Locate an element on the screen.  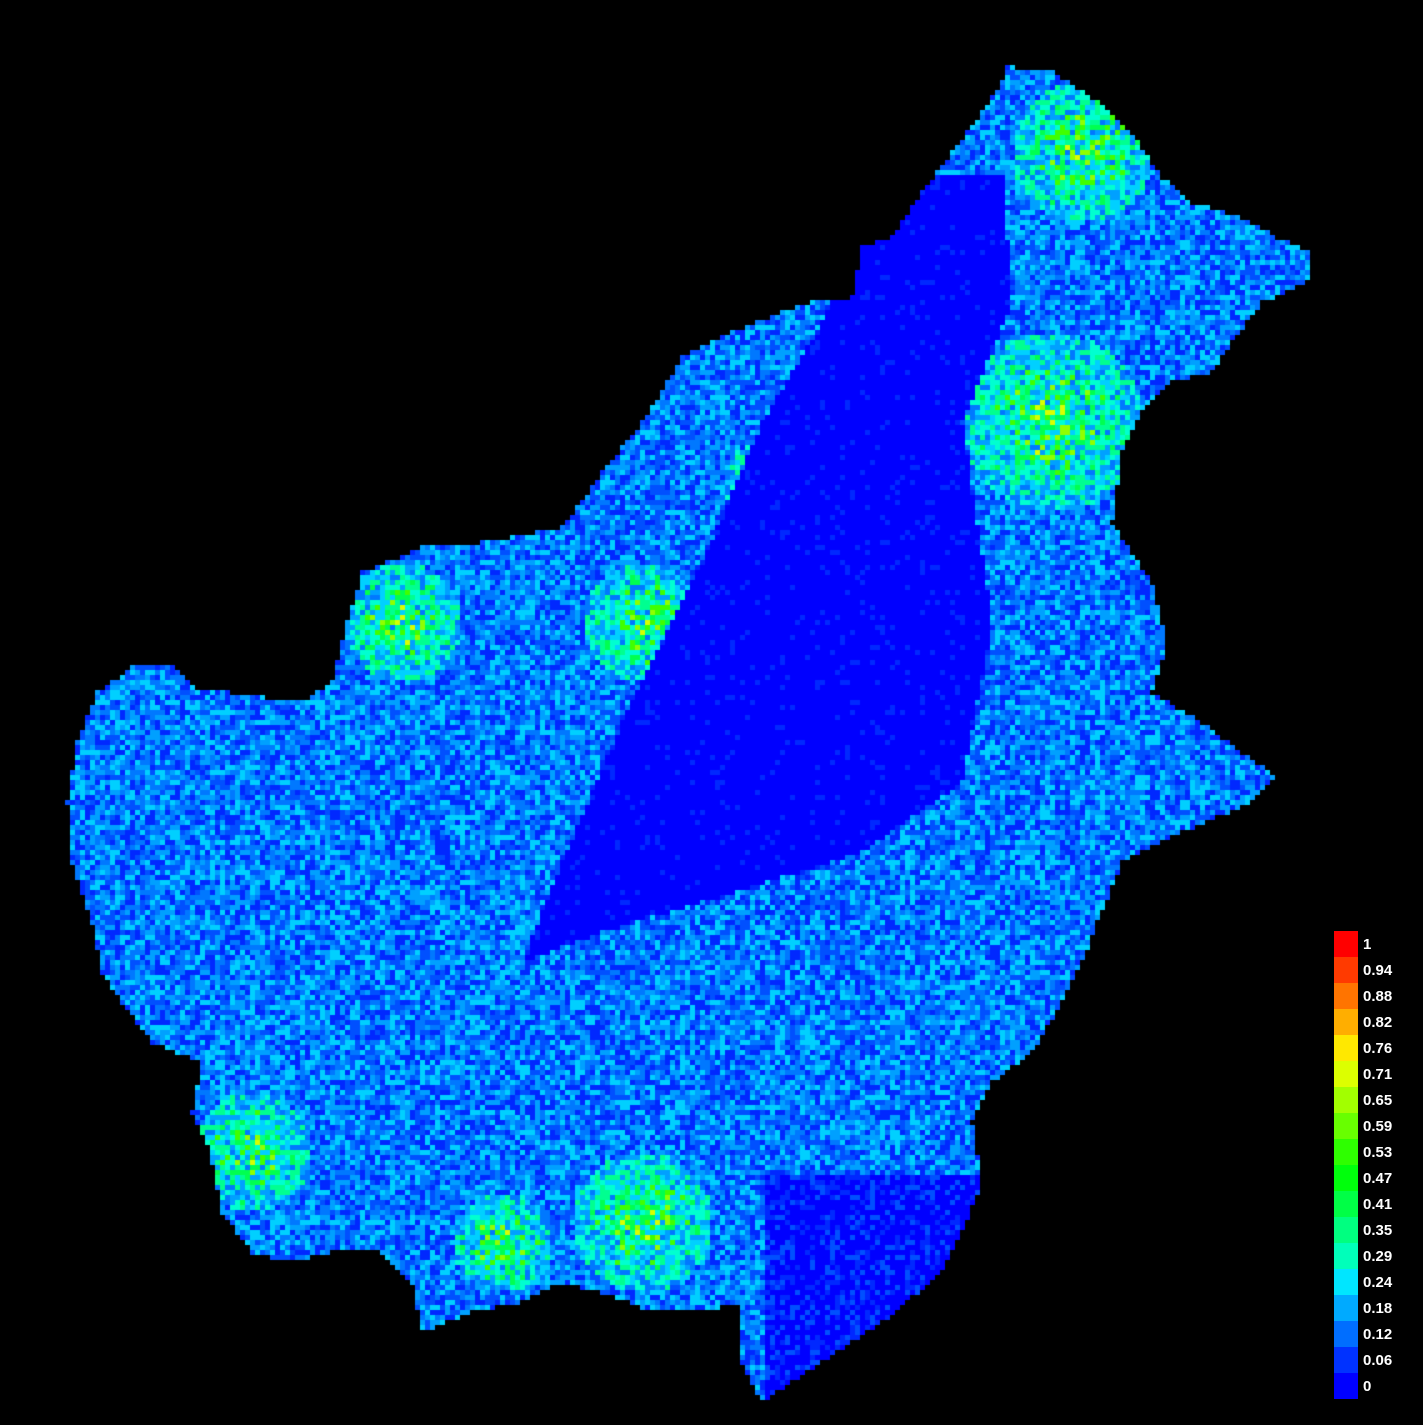
legend-entry: 1 is located at coordinates (1352, 944).